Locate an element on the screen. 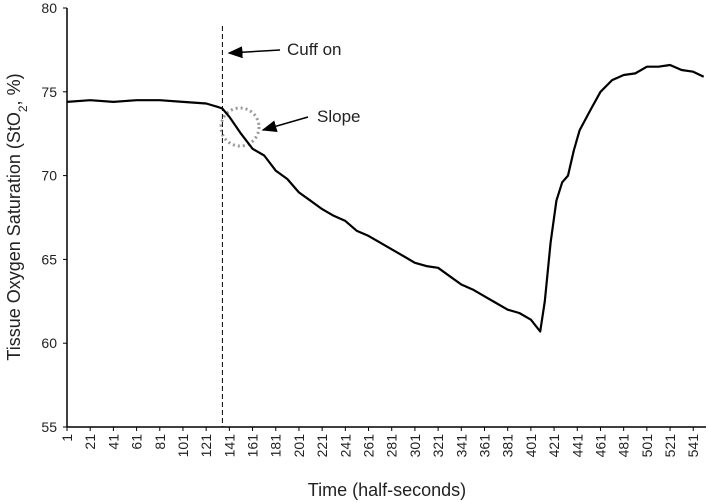  x-tick-label: 81 is located at coordinates (160, 442).